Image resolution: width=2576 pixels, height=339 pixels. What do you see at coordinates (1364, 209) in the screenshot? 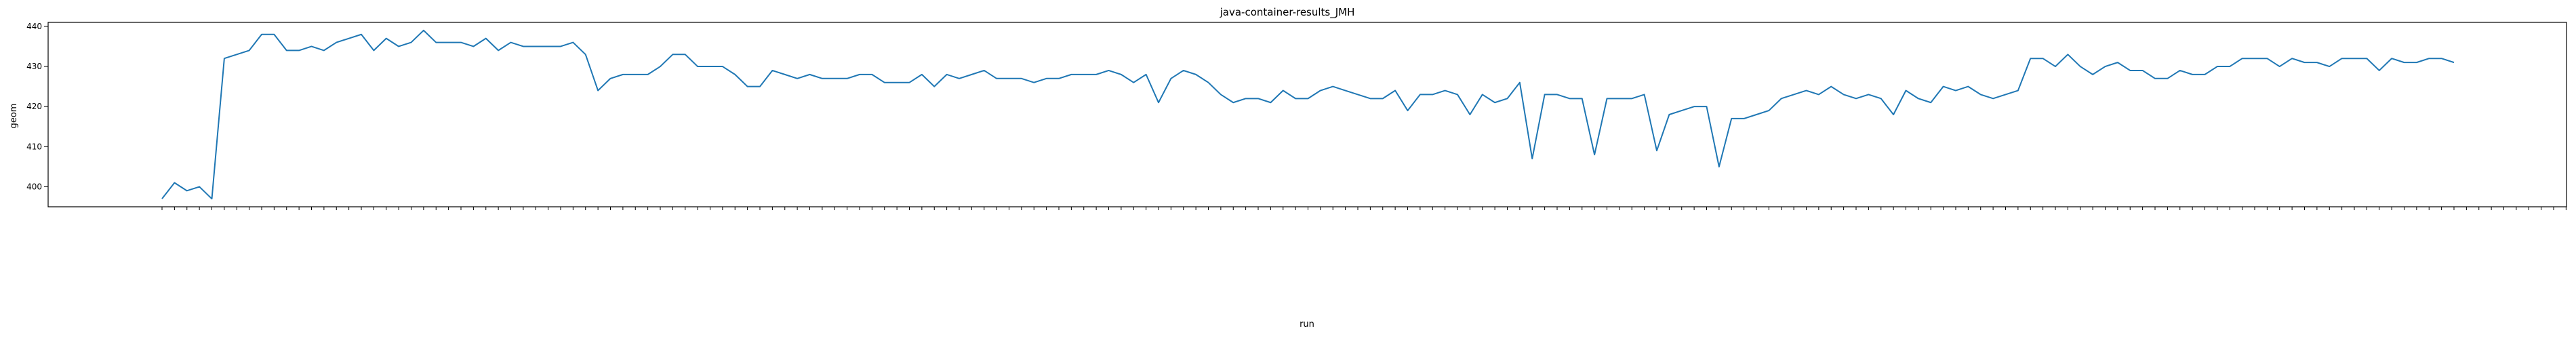
I see `x-axis-ticks` at bounding box center [1364, 209].